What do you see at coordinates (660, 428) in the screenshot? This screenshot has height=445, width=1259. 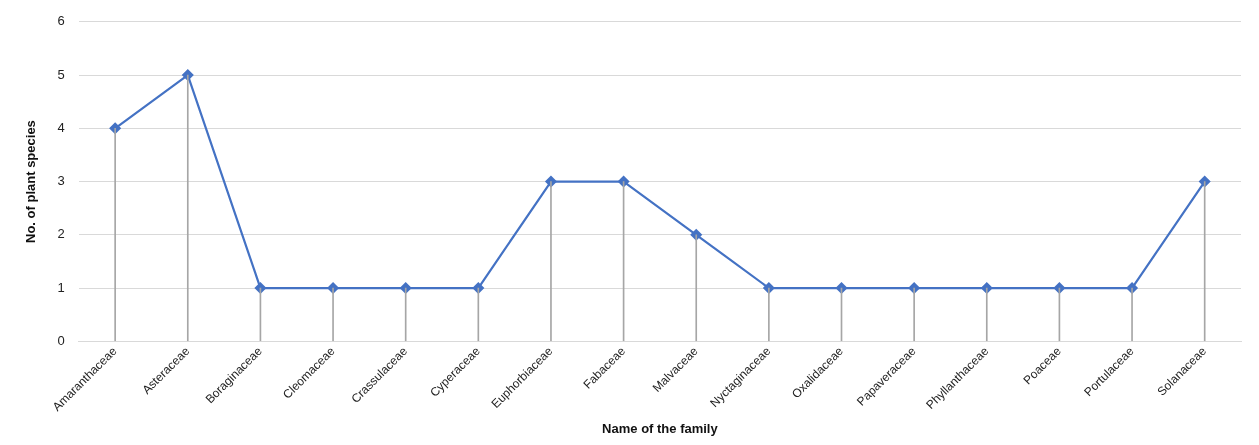 I see `x-axis-title: Name of the family` at bounding box center [660, 428].